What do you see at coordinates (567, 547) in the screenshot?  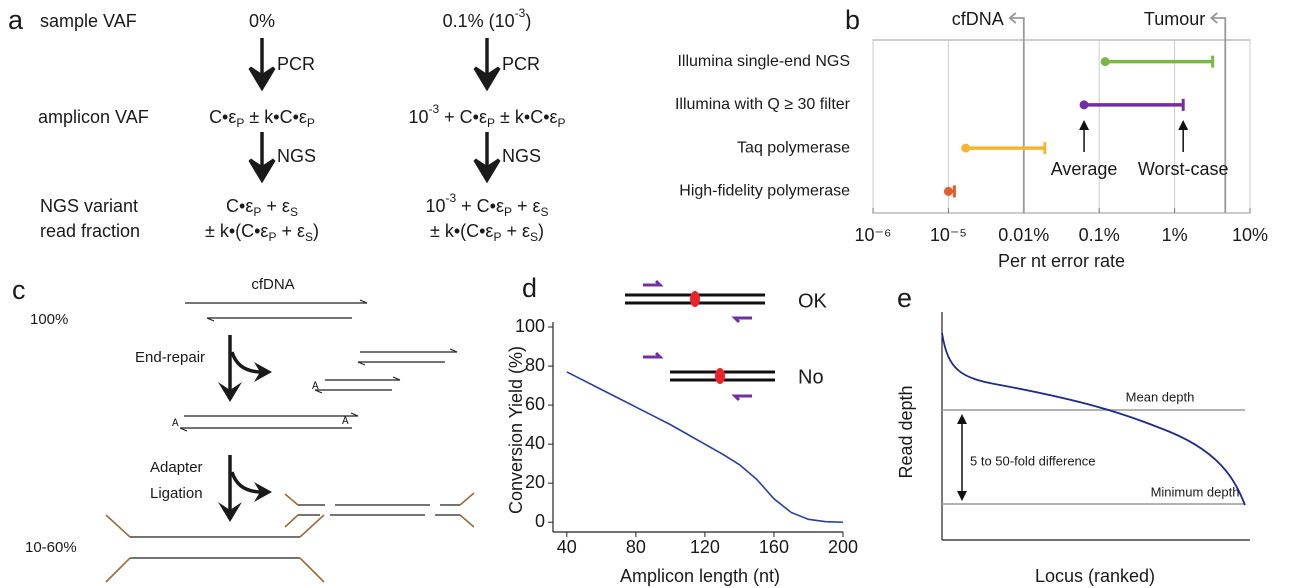 I see `x-tick-label: 40` at bounding box center [567, 547].